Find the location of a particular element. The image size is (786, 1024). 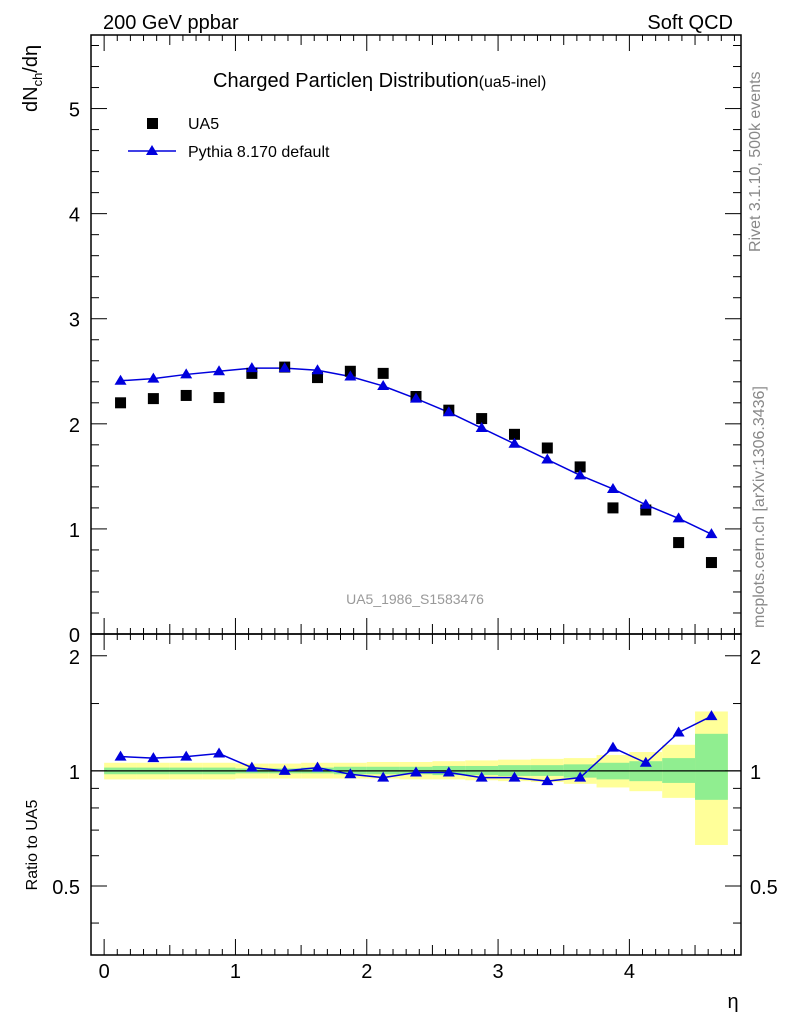

legend-label-pythia: Pythia 8.170 default is located at coordinates (259, 152).